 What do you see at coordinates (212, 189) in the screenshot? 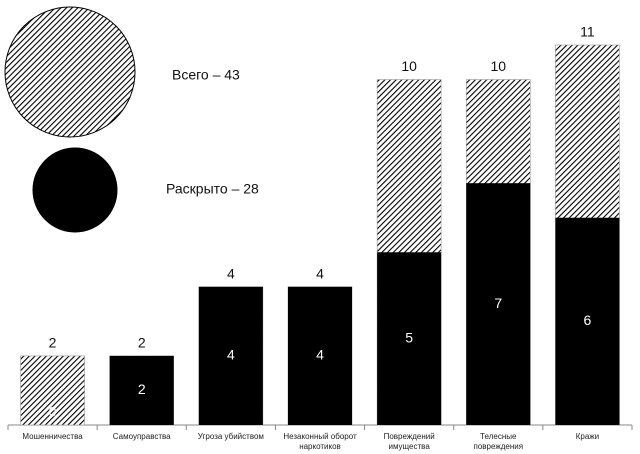
I see `legend-label: Раскрыто – 28` at bounding box center [212, 189].